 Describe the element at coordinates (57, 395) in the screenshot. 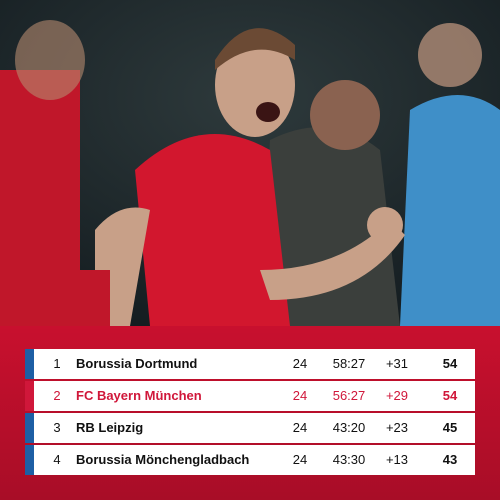

I see `rank-cell: 2` at that location.